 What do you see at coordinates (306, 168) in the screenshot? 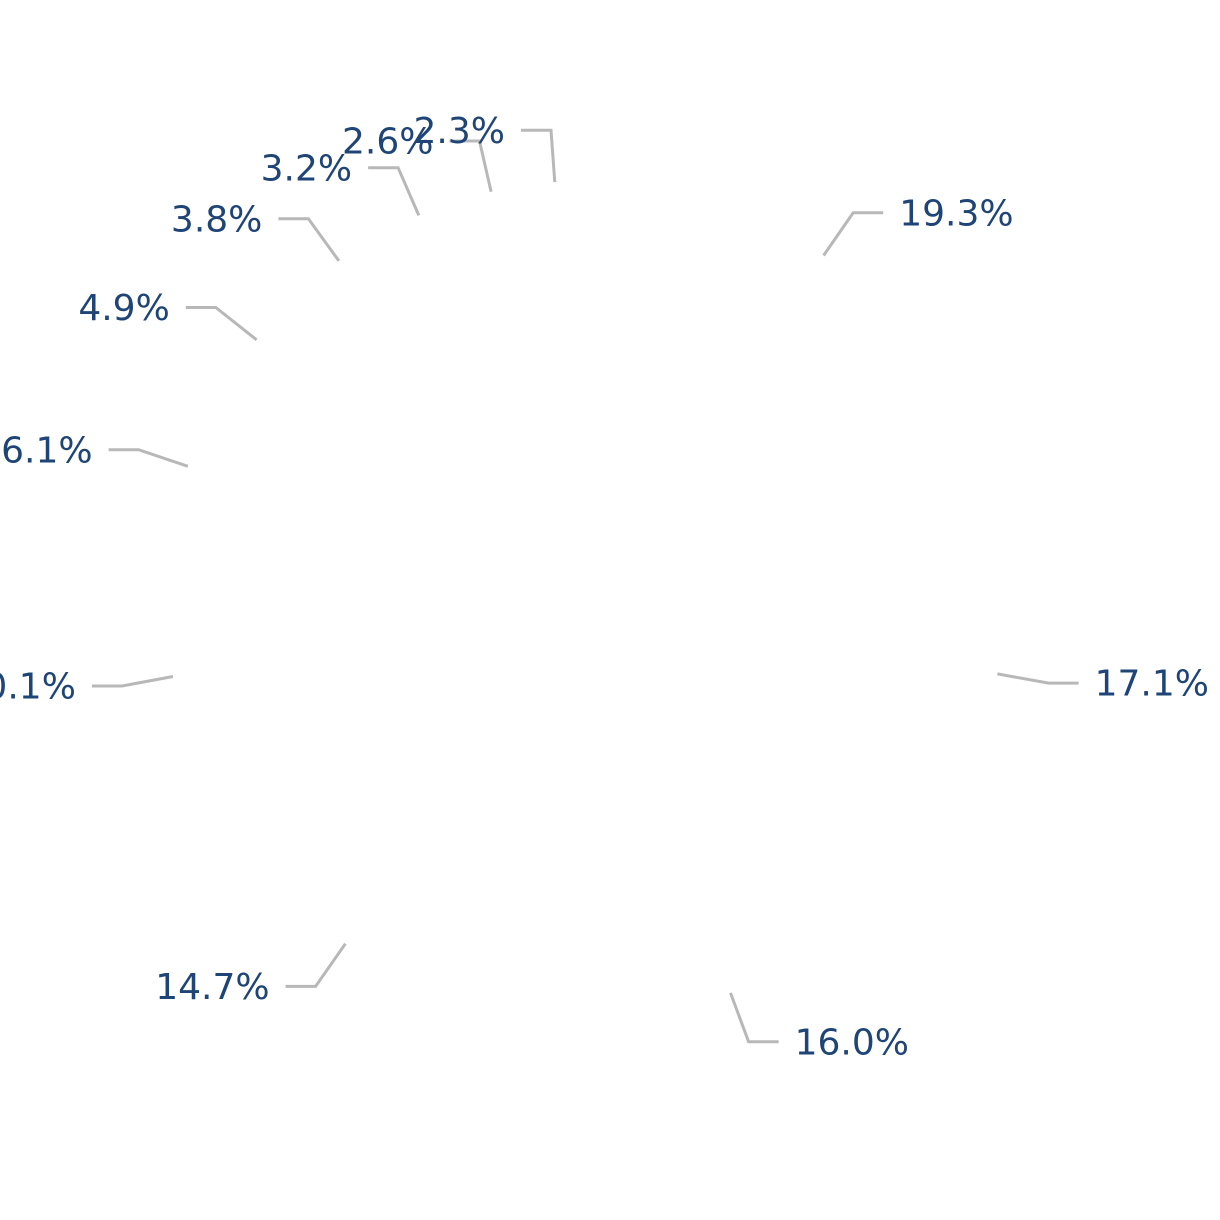
I see `slice-label: 3.2%` at bounding box center [306, 168].